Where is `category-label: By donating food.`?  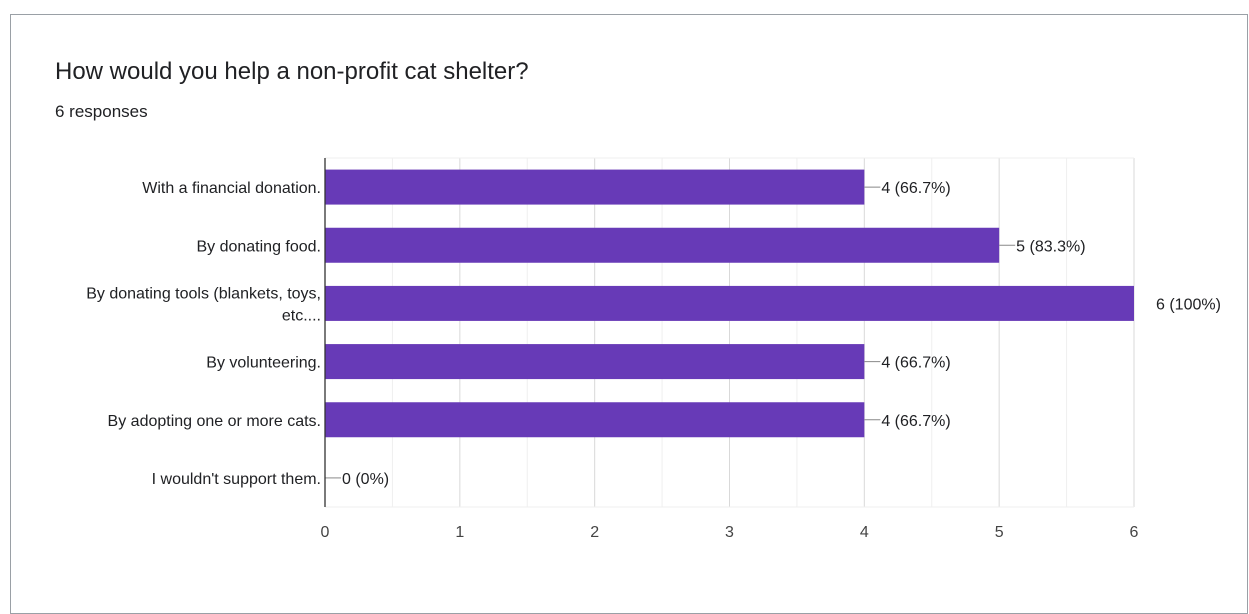 category-label: By donating food. is located at coordinates (258, 246).